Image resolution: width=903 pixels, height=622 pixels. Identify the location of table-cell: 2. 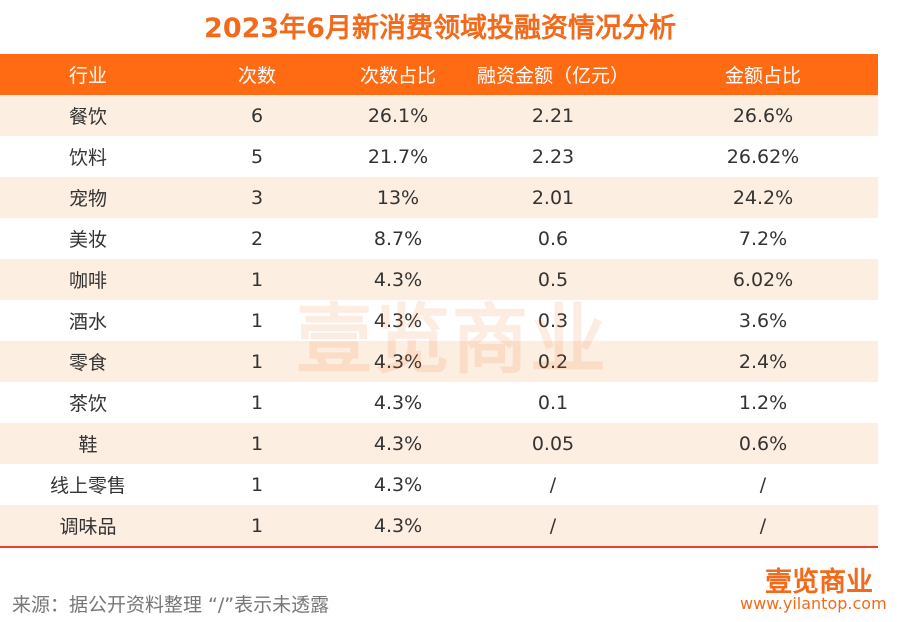
(257, 238).